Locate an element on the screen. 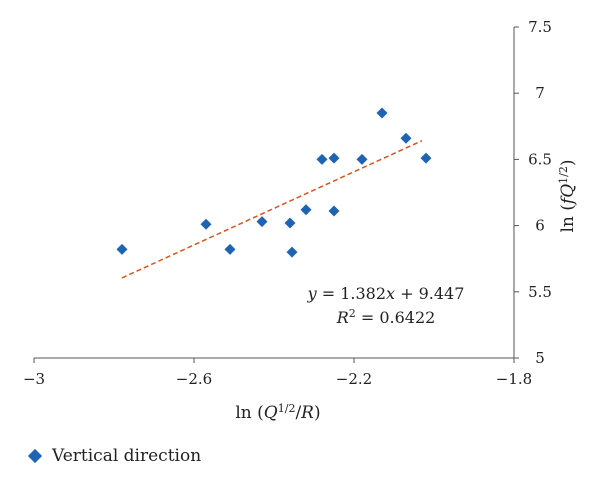 Image resolution: width=600 pixels, height=489 pixels. y-tick-label: 6 is located at coordinates (540, 226).